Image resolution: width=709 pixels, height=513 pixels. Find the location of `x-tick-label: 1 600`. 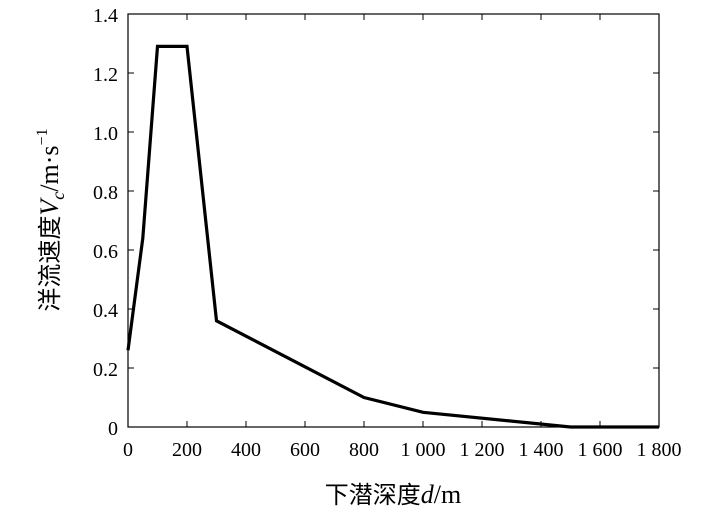

x-tick-label: 1 600 is located at coordinates (600, 450).